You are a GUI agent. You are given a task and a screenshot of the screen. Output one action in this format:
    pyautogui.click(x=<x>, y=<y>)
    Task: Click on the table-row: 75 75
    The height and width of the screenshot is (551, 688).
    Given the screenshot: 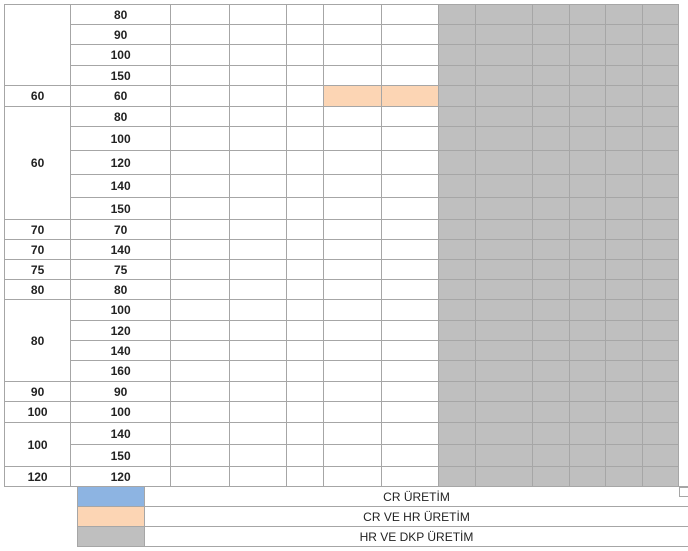 What is the action you would take?
    pyautogui.click(x=341, y=269)
    